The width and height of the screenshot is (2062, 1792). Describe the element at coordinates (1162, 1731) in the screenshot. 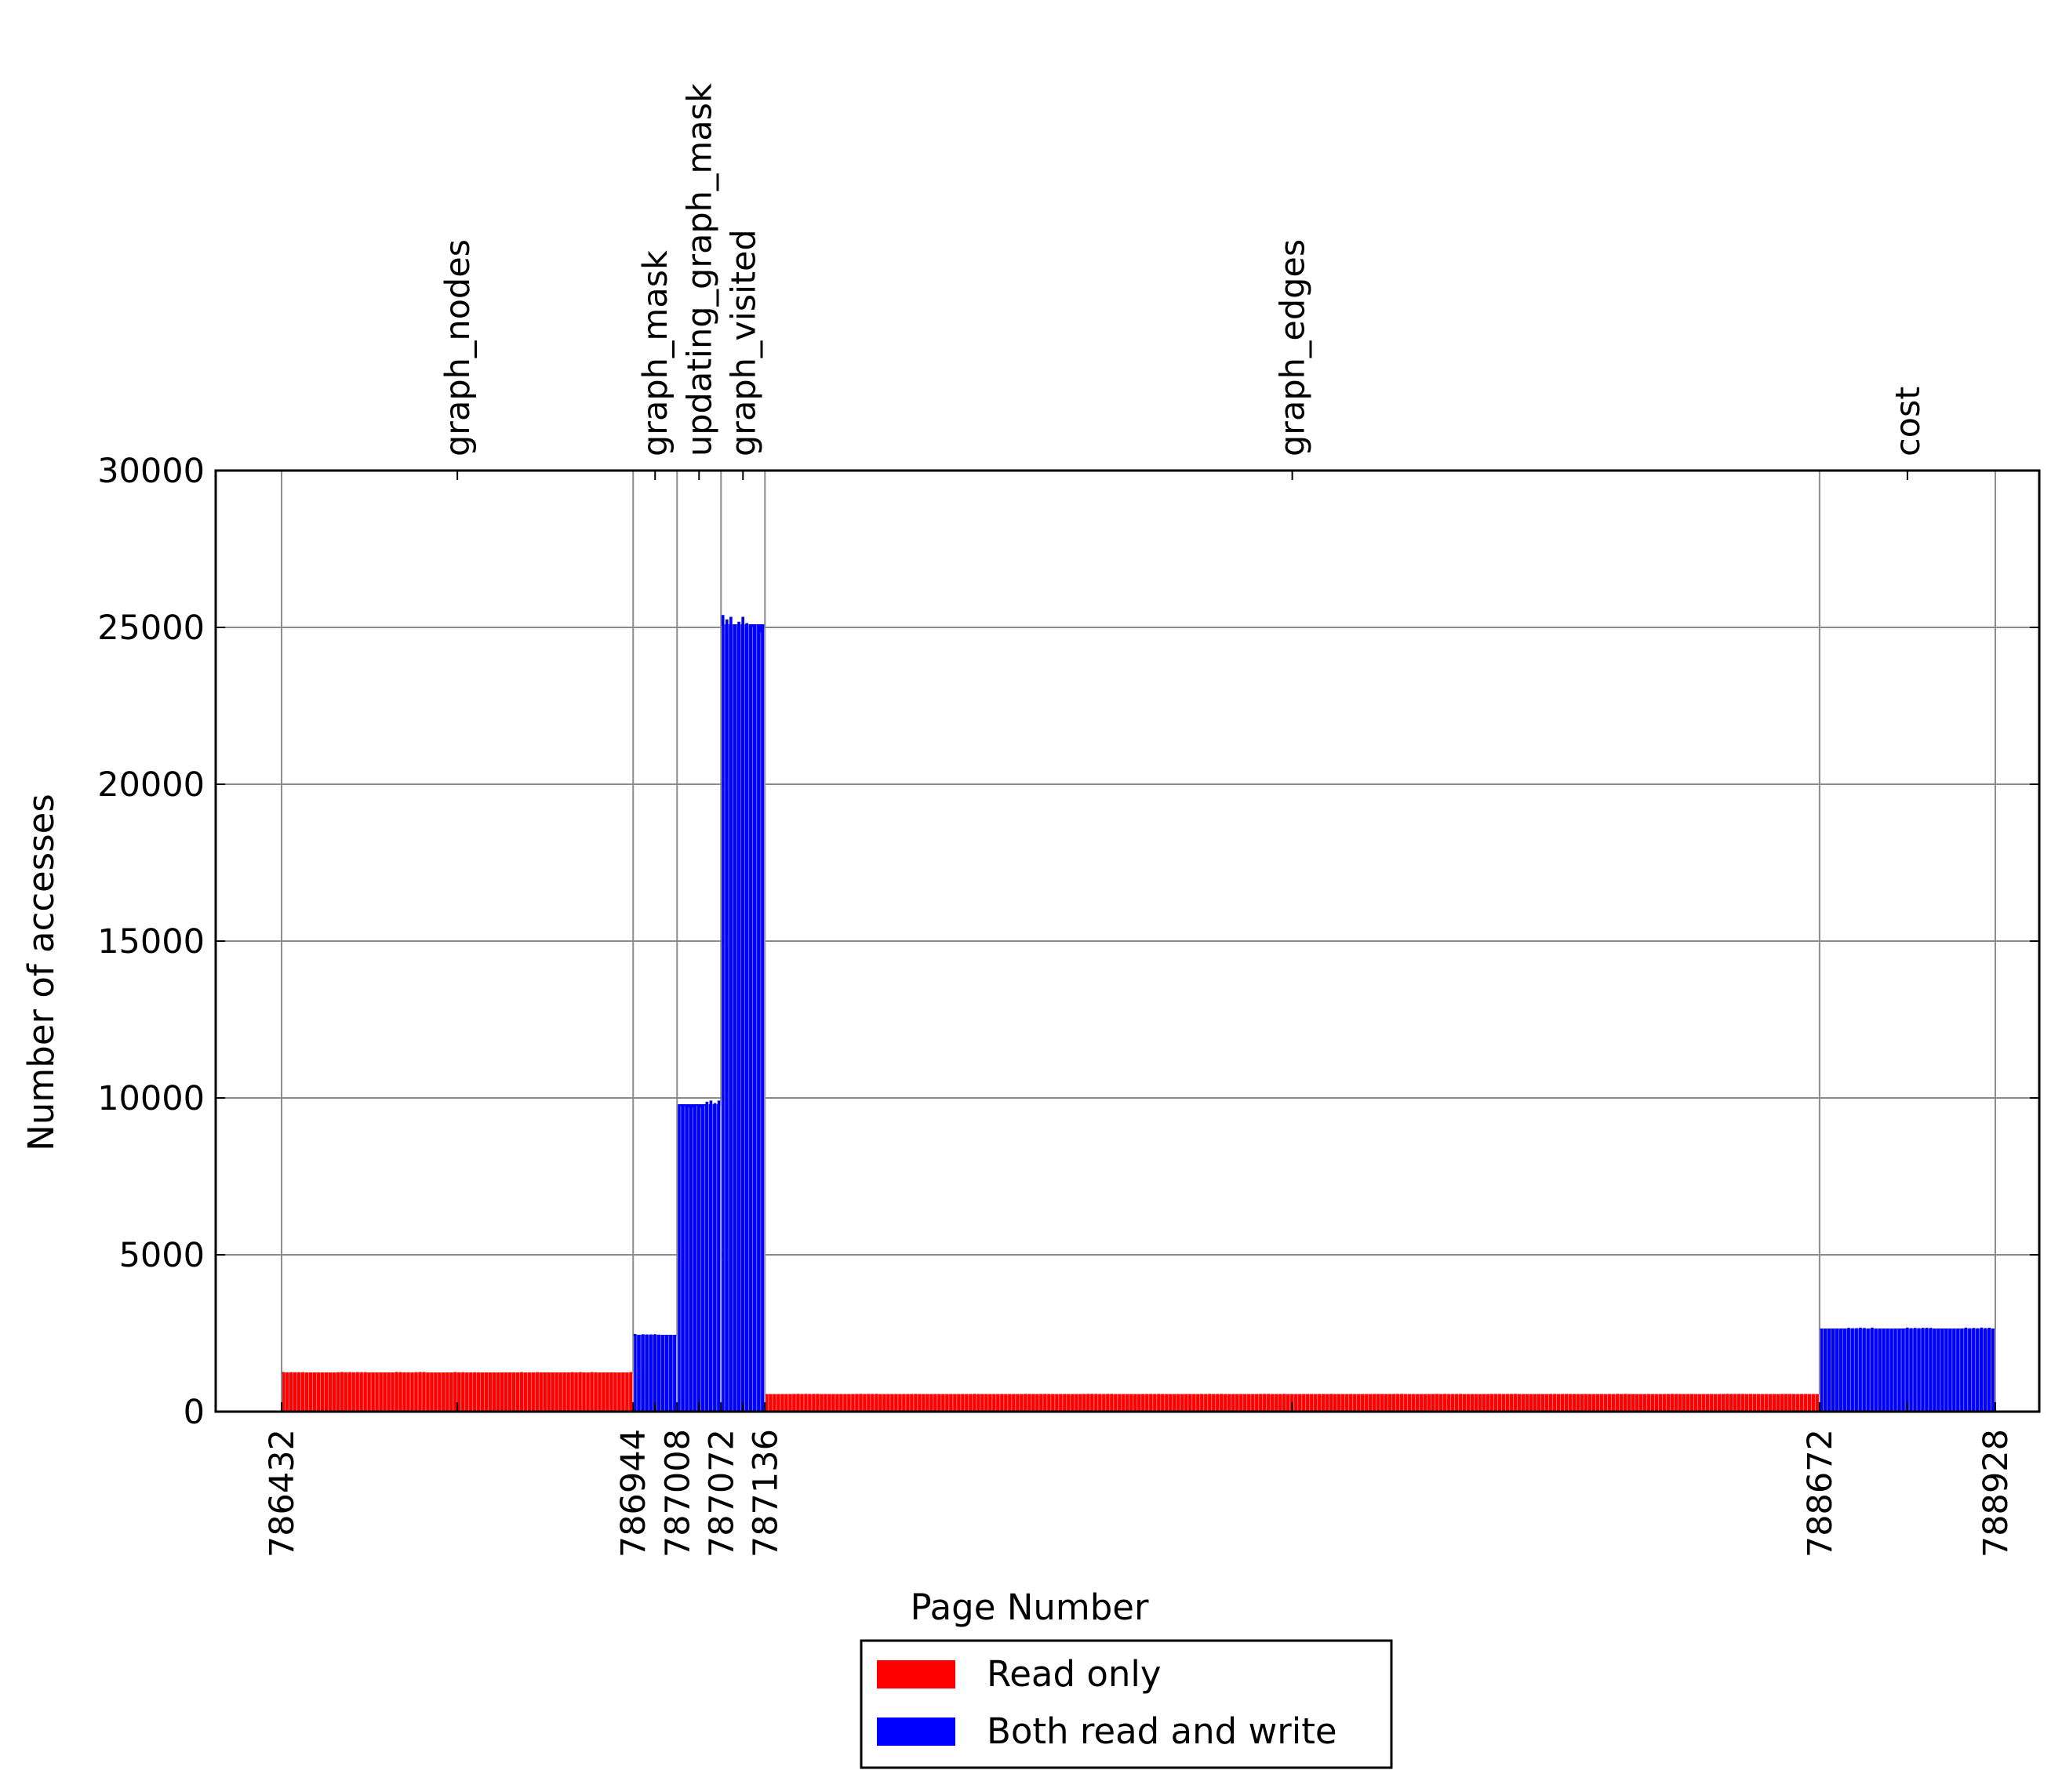

I see `legend-label-read-write: Both read and write` at that location.